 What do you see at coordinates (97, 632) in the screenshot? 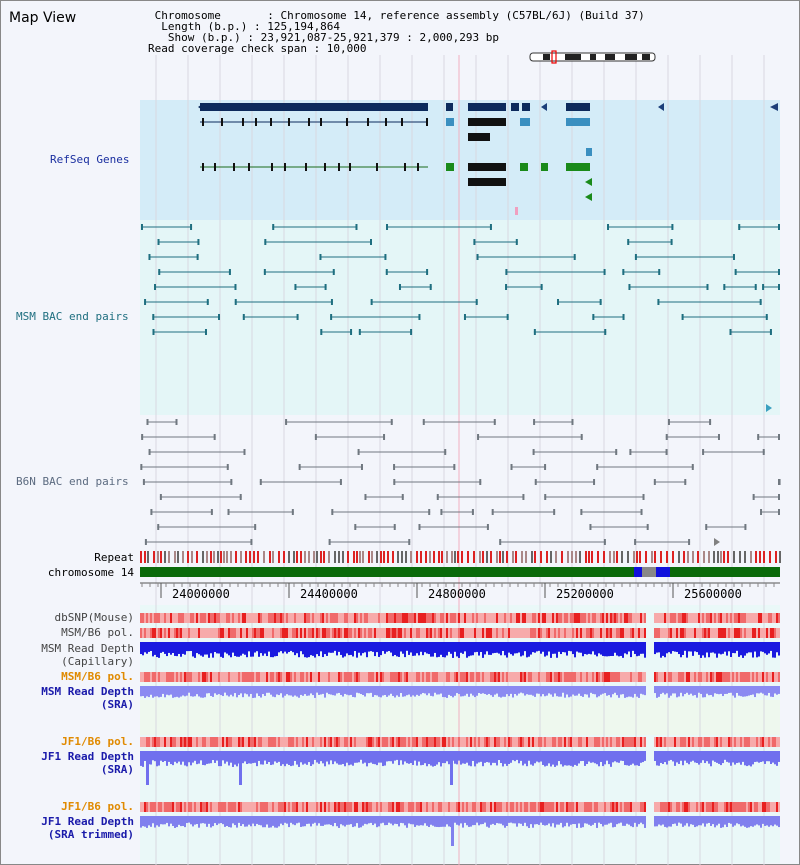
I see `track-label-msm-b6-pol: MSM/B6 pol.` at bounding box center [97, 632].